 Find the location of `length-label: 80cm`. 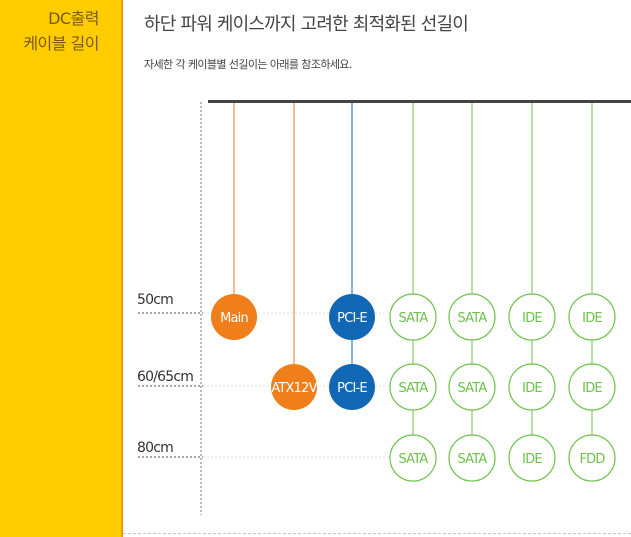

length-label: 80cm is located at coordinates (155, 448).